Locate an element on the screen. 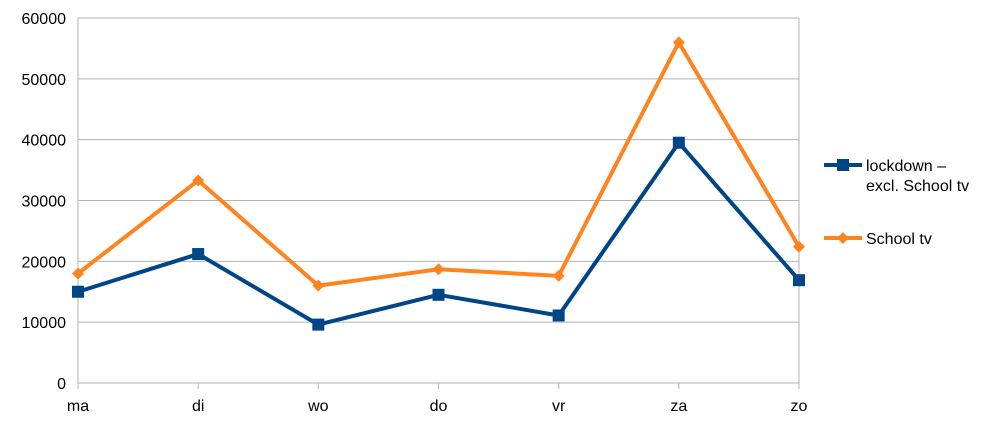 The image size is (1000, 422). y-tick-label: 50000 is located at coordinates (44, 80).